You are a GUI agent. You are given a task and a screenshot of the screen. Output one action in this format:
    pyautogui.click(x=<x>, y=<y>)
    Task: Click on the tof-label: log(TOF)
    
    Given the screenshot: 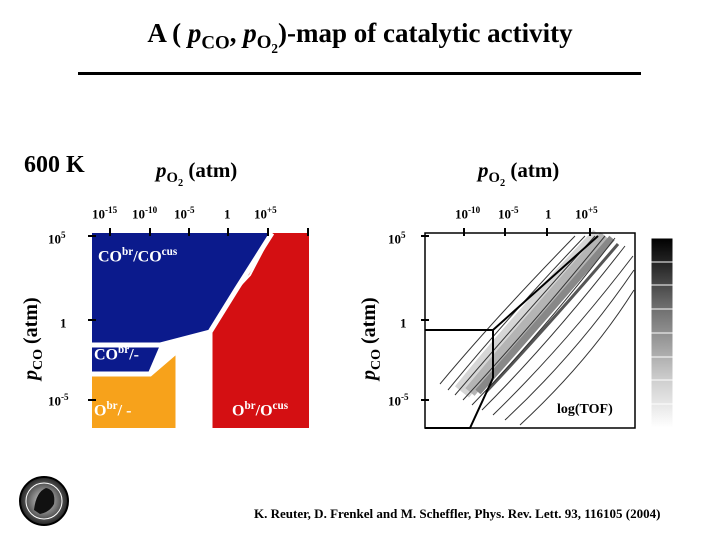 What is the action you would take?
    pyautogui.click(x=585, y=409)
    